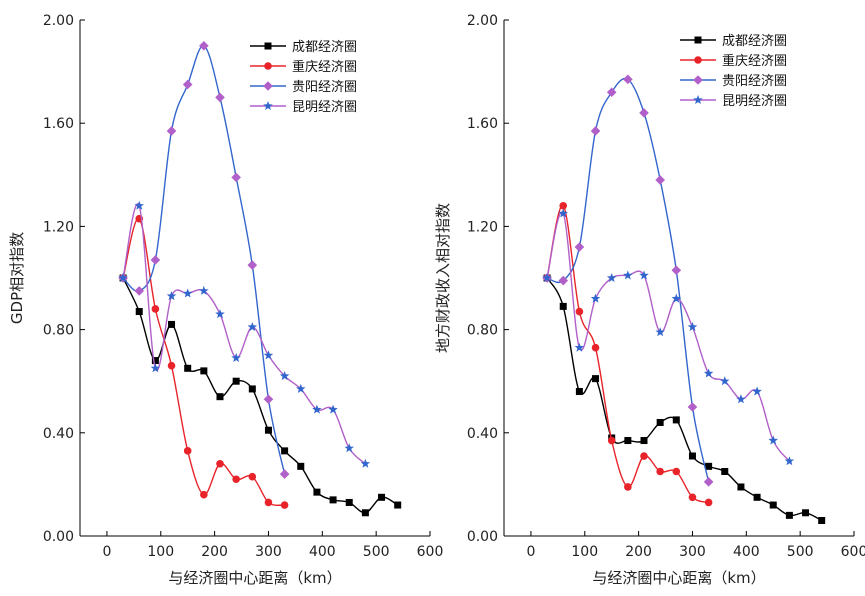 Image resolution: width=865 pixels, height=596 pixels. What do you see at coordinates (678, 578) in the screenshot?
I see `x-axis-title: 与经济圈中心距离（km）` at bounding box center [678, 578].